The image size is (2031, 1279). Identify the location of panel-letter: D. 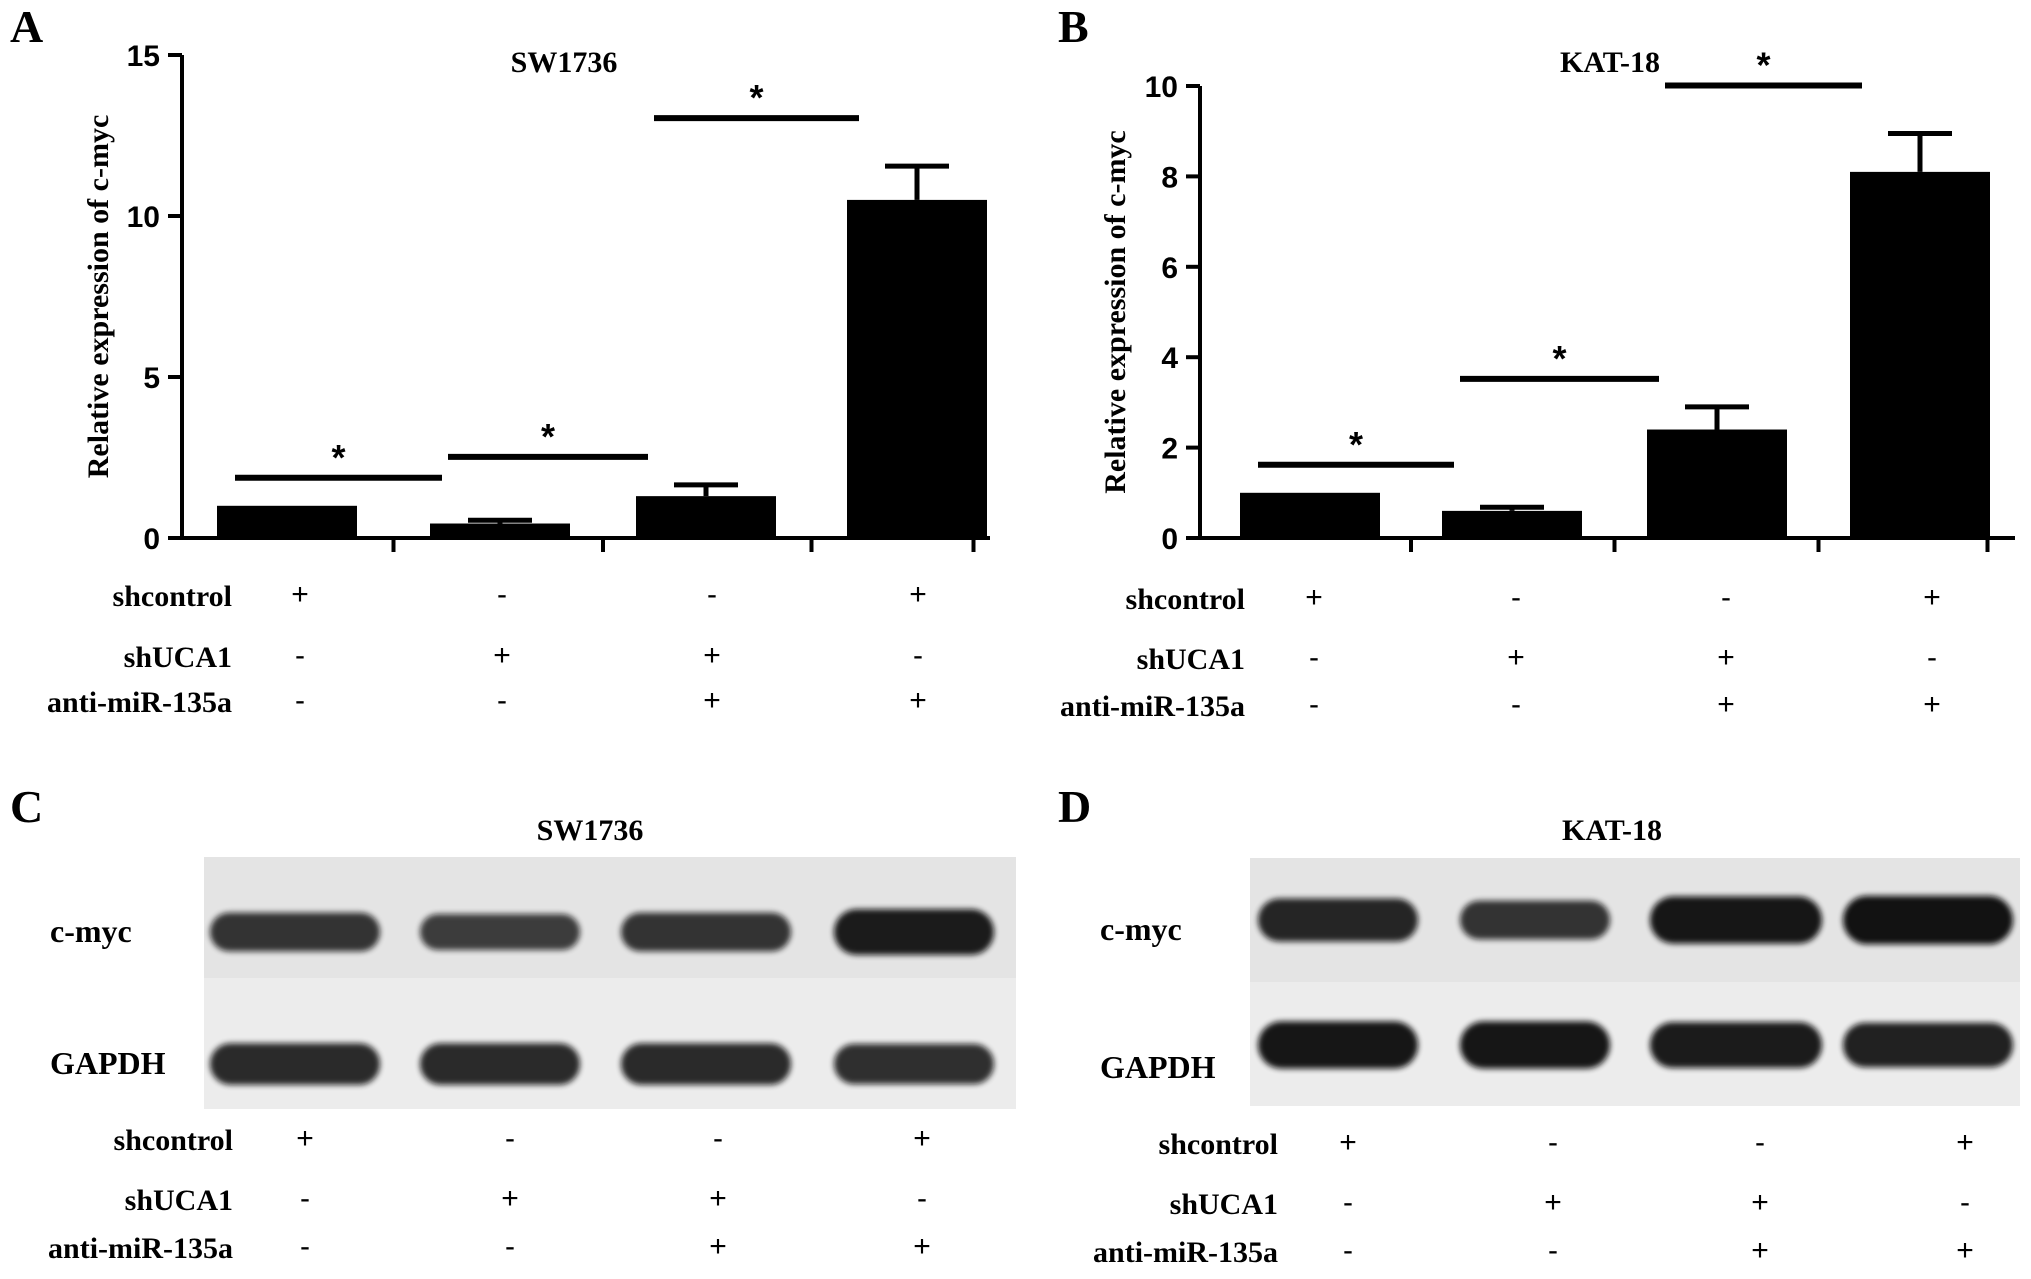
(1074, 806).